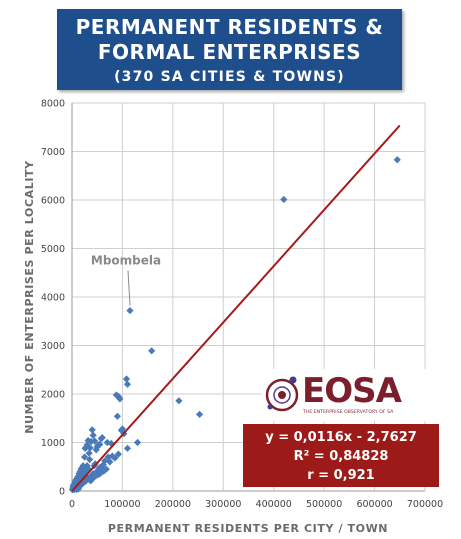 The width and height of the screenshot is (461, 539). I want to click on annotation-leader-line, so click(129, 288).